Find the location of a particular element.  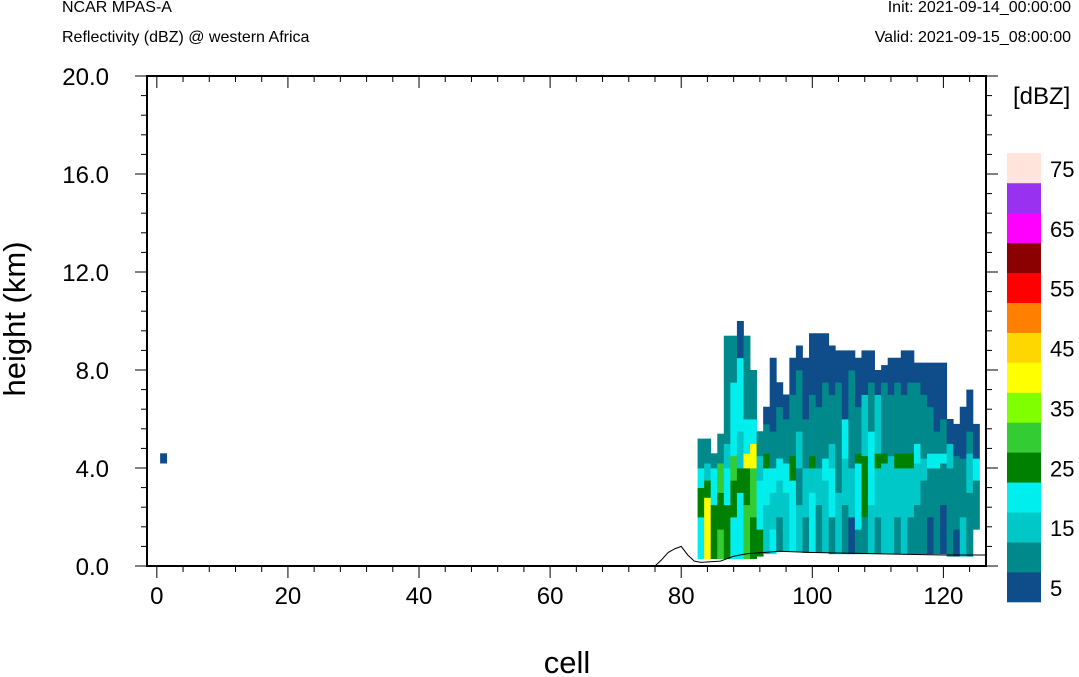

x-tick-label: 40 is located at coordinates (419, 596).